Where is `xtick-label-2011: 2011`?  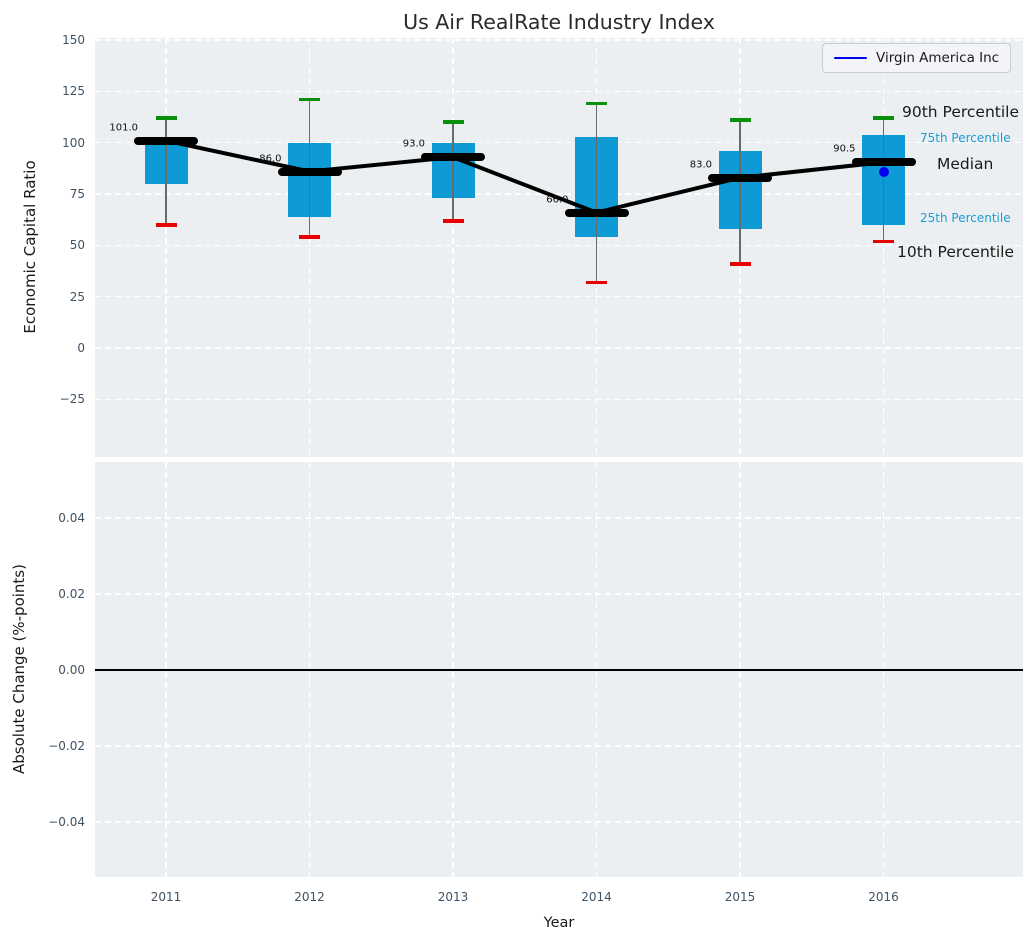 xtick-label-2011: 2011 is located at coordinates (166, 897).